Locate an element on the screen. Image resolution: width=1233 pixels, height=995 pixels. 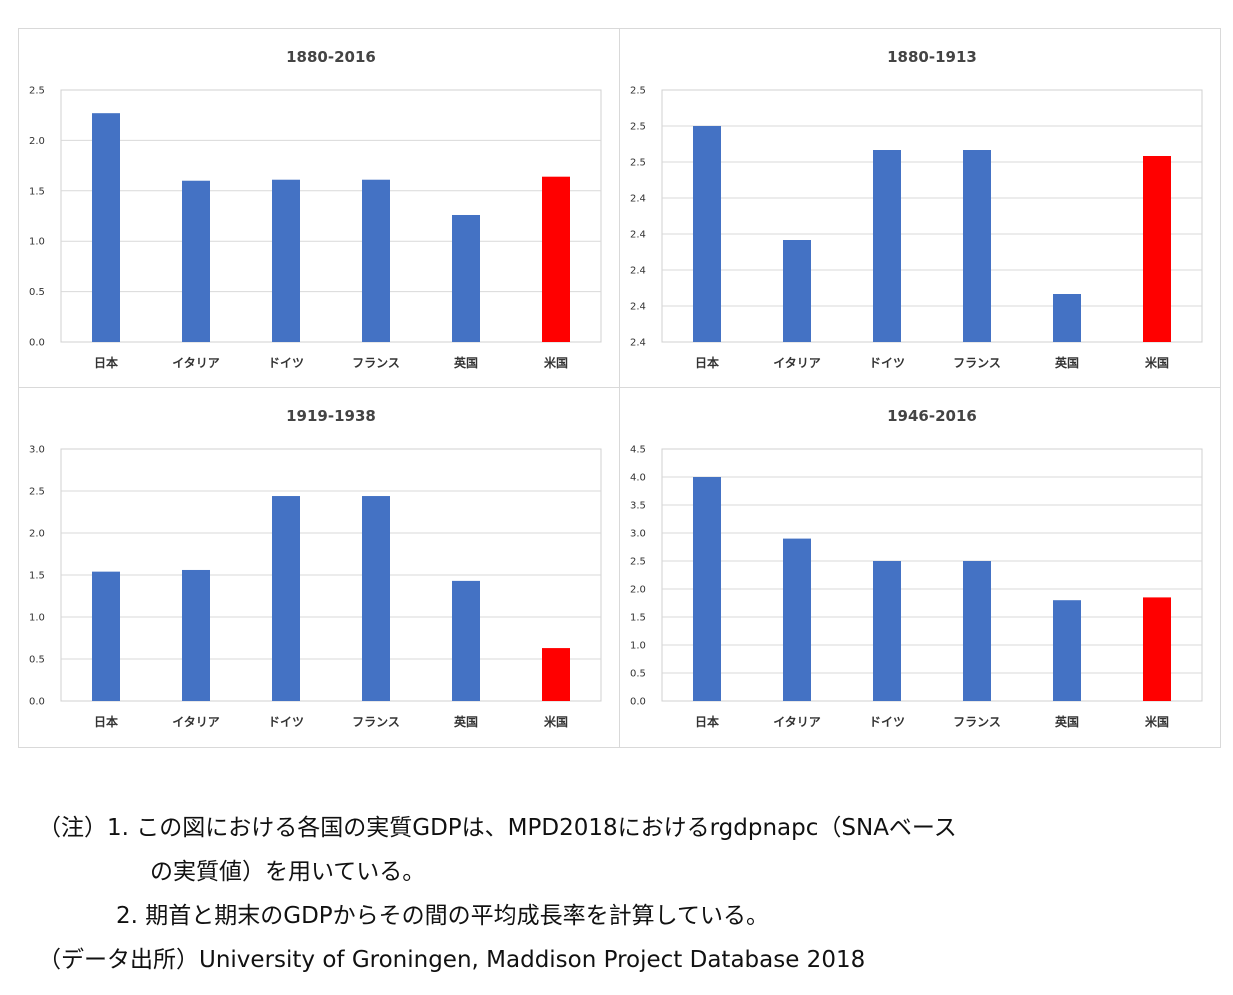
y-tick-label: 4.5 is located at coordinates (638, 450).